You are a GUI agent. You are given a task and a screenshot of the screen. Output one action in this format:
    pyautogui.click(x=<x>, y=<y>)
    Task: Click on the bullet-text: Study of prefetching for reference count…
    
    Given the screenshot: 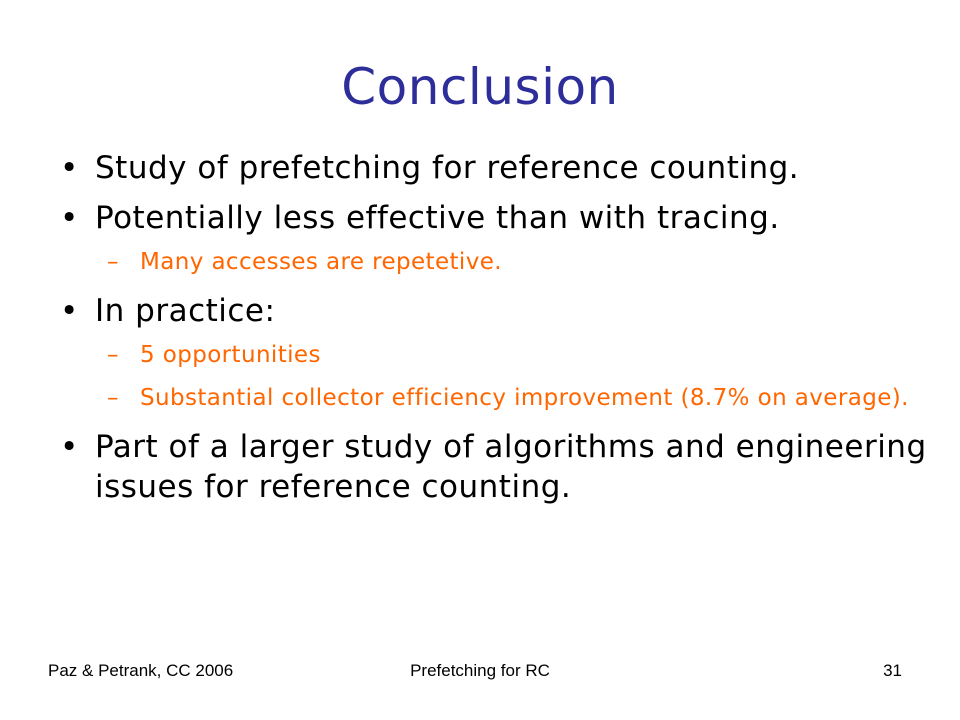 What is the action you would take?
    pyautogui.click(x=447, y=168)
    